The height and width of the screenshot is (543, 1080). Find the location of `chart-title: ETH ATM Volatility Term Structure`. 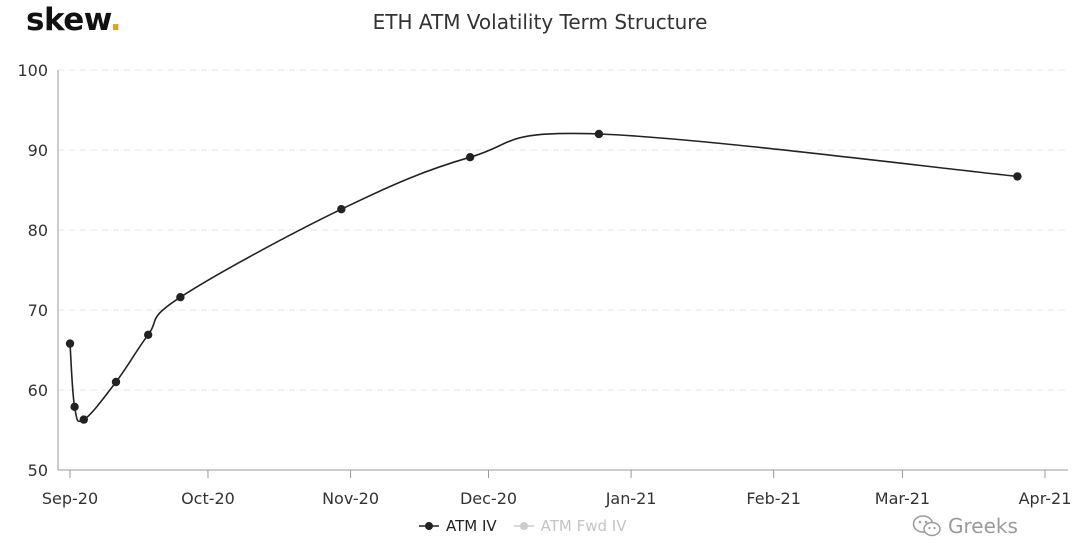

chart-title: ETH ATM Volatility Term Structure is located at coordinates (540, 22).